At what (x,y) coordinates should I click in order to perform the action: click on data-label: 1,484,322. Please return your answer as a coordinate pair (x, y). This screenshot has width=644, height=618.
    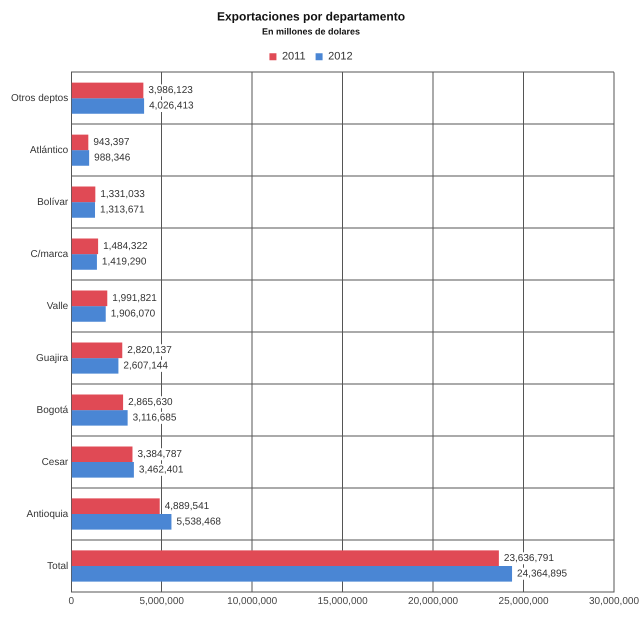
    Looking at the image, I should click on (125, 246).